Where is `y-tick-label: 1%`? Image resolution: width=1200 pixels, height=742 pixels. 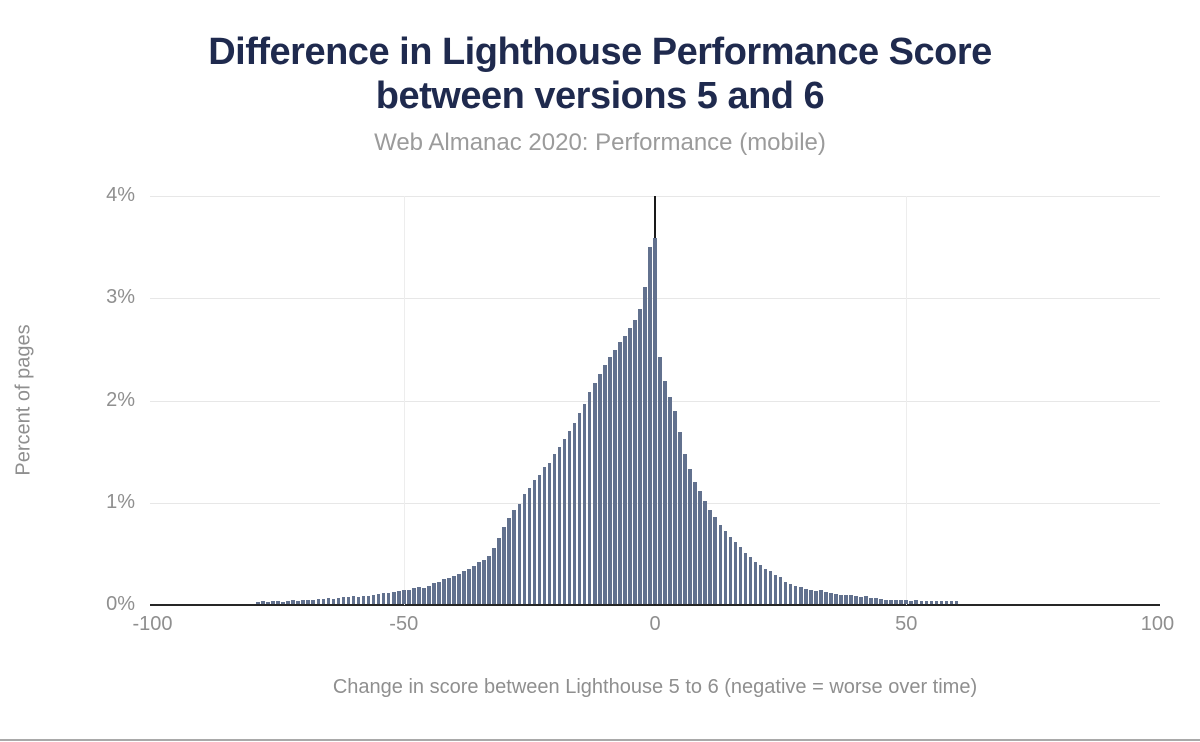 y-tick-label: 1% is located at coordinates (120, 501).